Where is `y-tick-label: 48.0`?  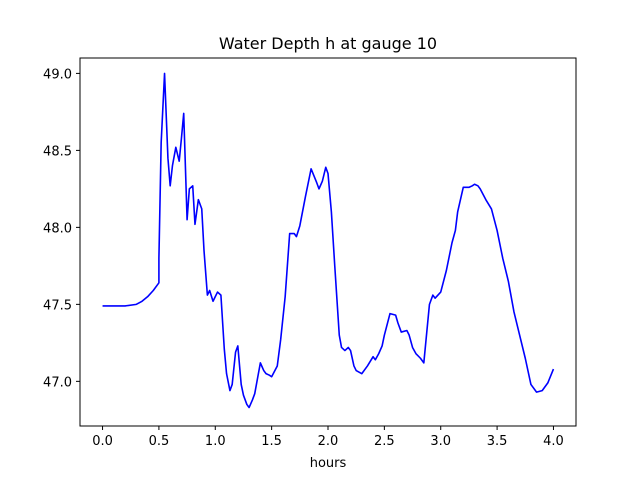 y-tick-label: 48.0 is located at coordinates (57, 228).